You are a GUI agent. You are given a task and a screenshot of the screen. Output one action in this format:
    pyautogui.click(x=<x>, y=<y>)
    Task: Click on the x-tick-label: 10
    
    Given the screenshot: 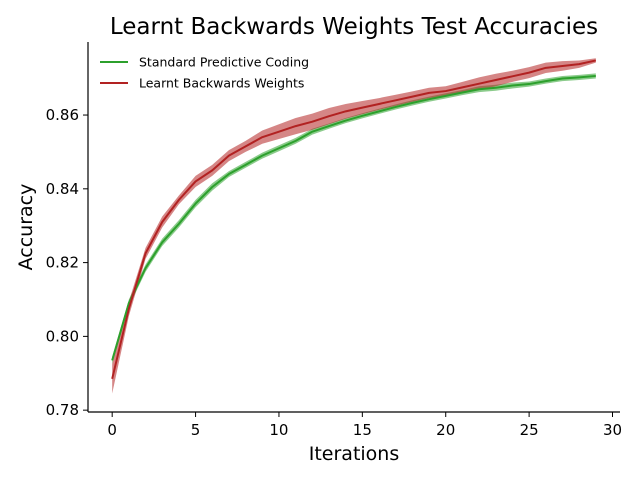 What is the action you would take?
    pyautogui.click(x=278, y=430)
    